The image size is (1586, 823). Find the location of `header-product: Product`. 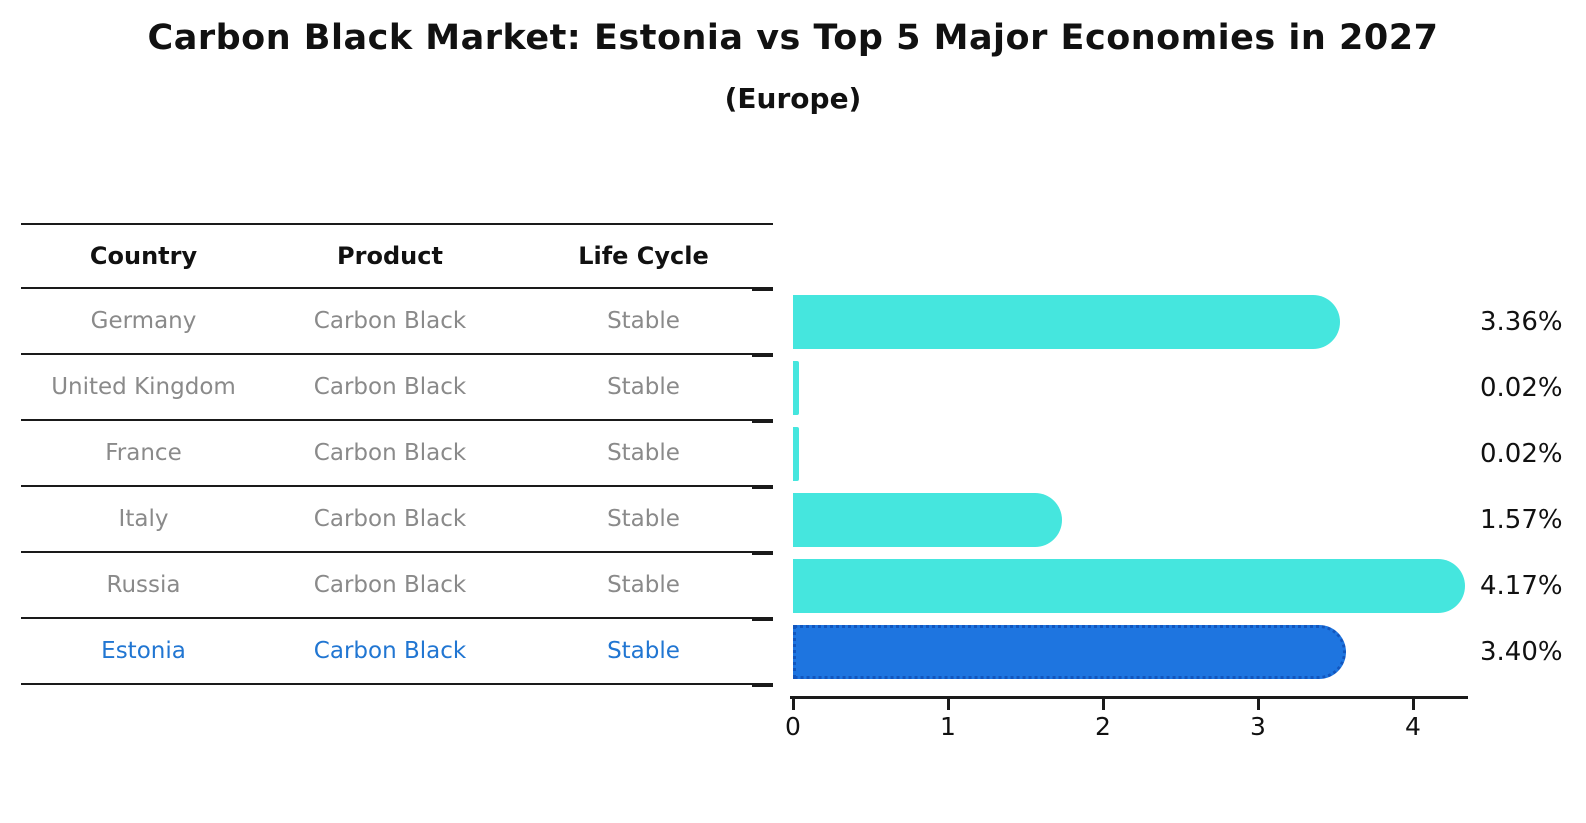

header-product: Product is located at coordinates (390, 256).